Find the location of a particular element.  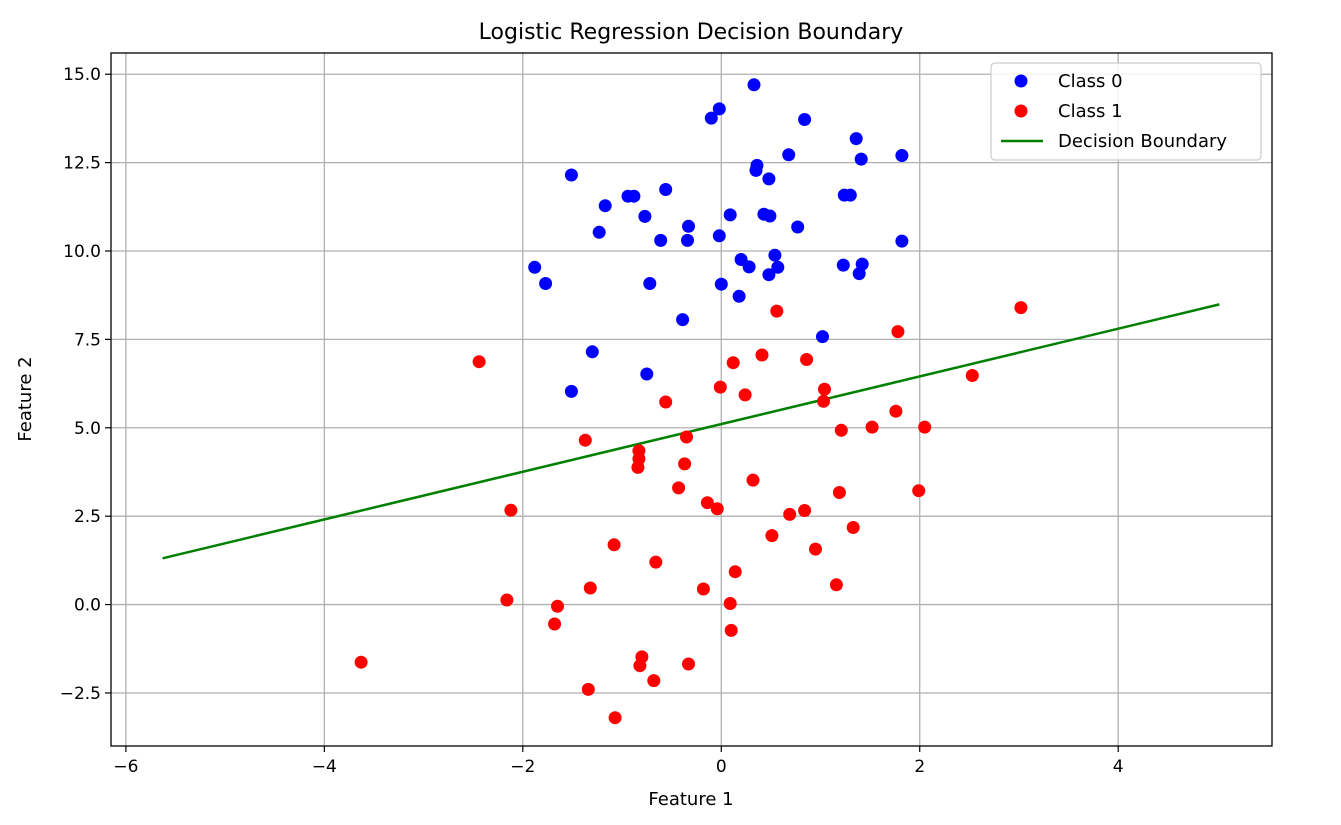

y-tick-label: 10.0 is located at coordinates (82, 252).